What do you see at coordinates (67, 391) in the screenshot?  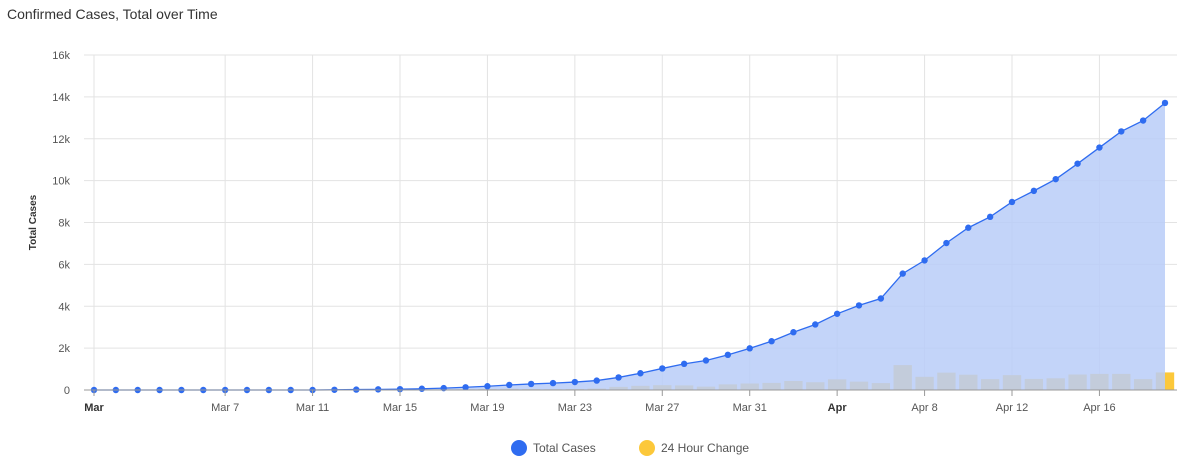 I see `y-tick-label: 0` at bounding box center [67, 391].